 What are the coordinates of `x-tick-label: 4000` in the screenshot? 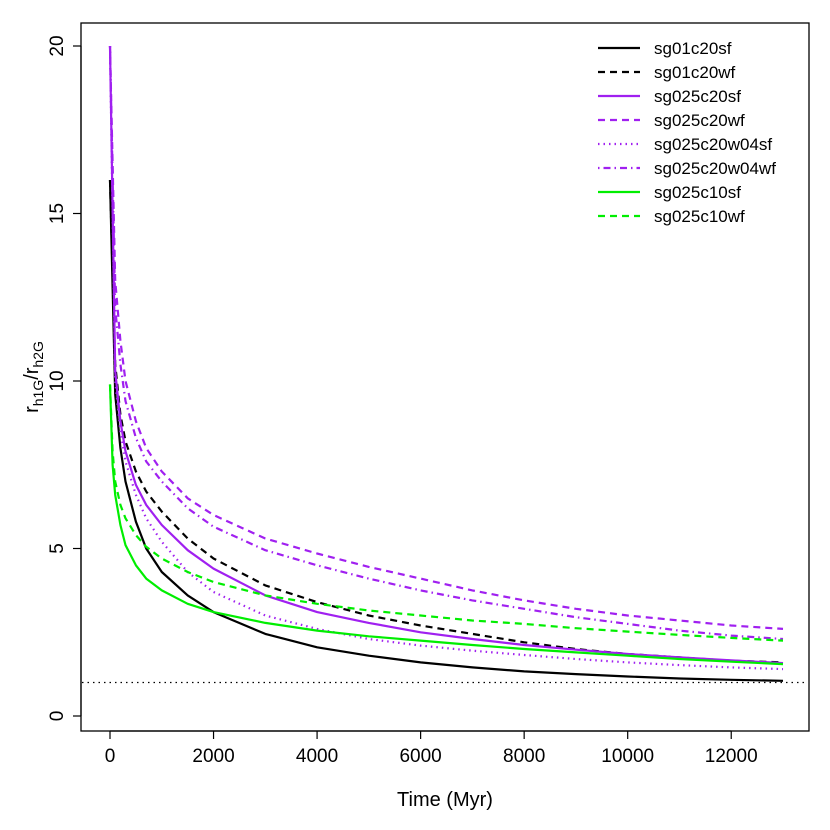 It's located at (317, 756).